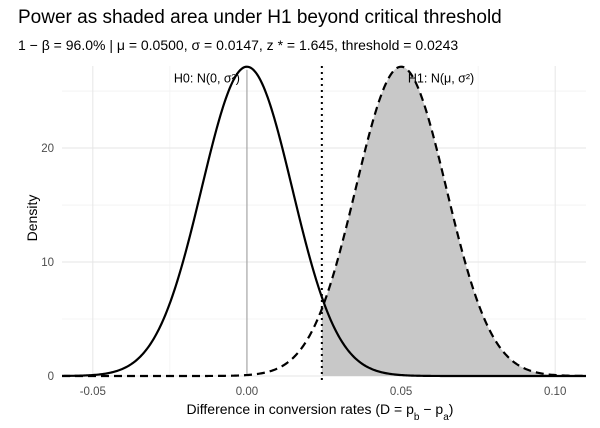 The width and height of the screenshot is (600, 428). I want to click on x-tick-label: 0.10, so click(555, 392).